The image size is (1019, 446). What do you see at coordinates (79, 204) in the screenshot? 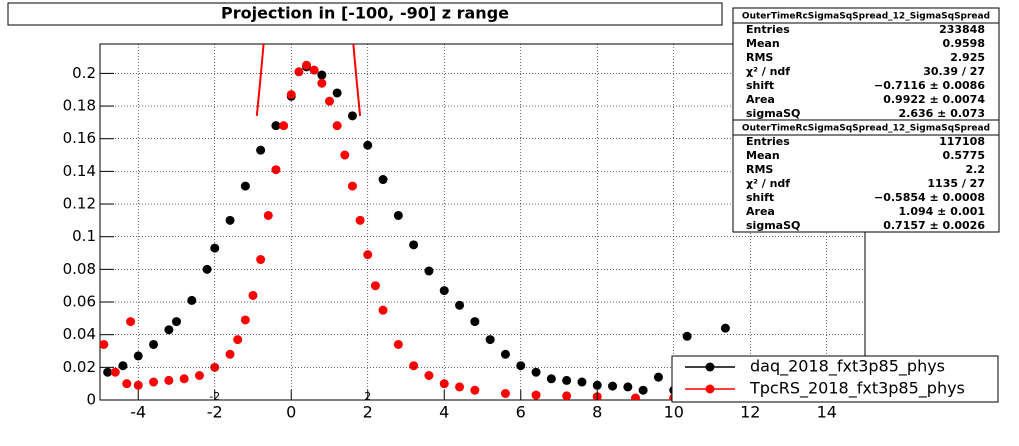
I see `y-tick-label: 0.12` at bounding box center [79, 204].